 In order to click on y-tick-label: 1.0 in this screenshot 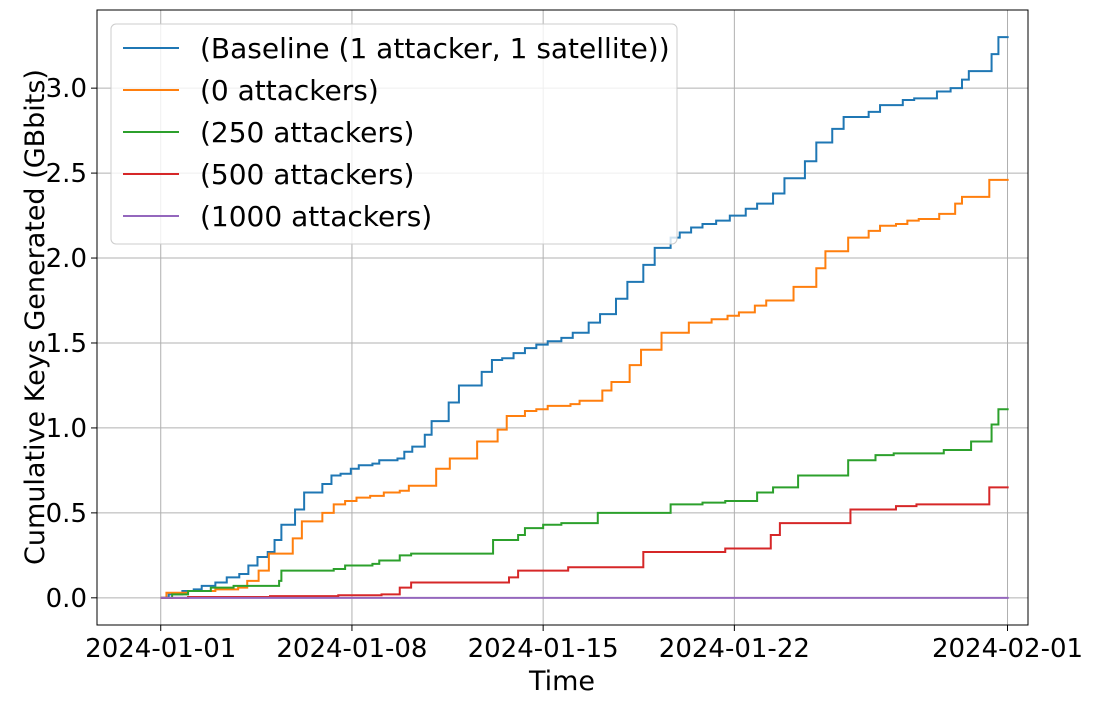, I will do `click(66, 429)`.